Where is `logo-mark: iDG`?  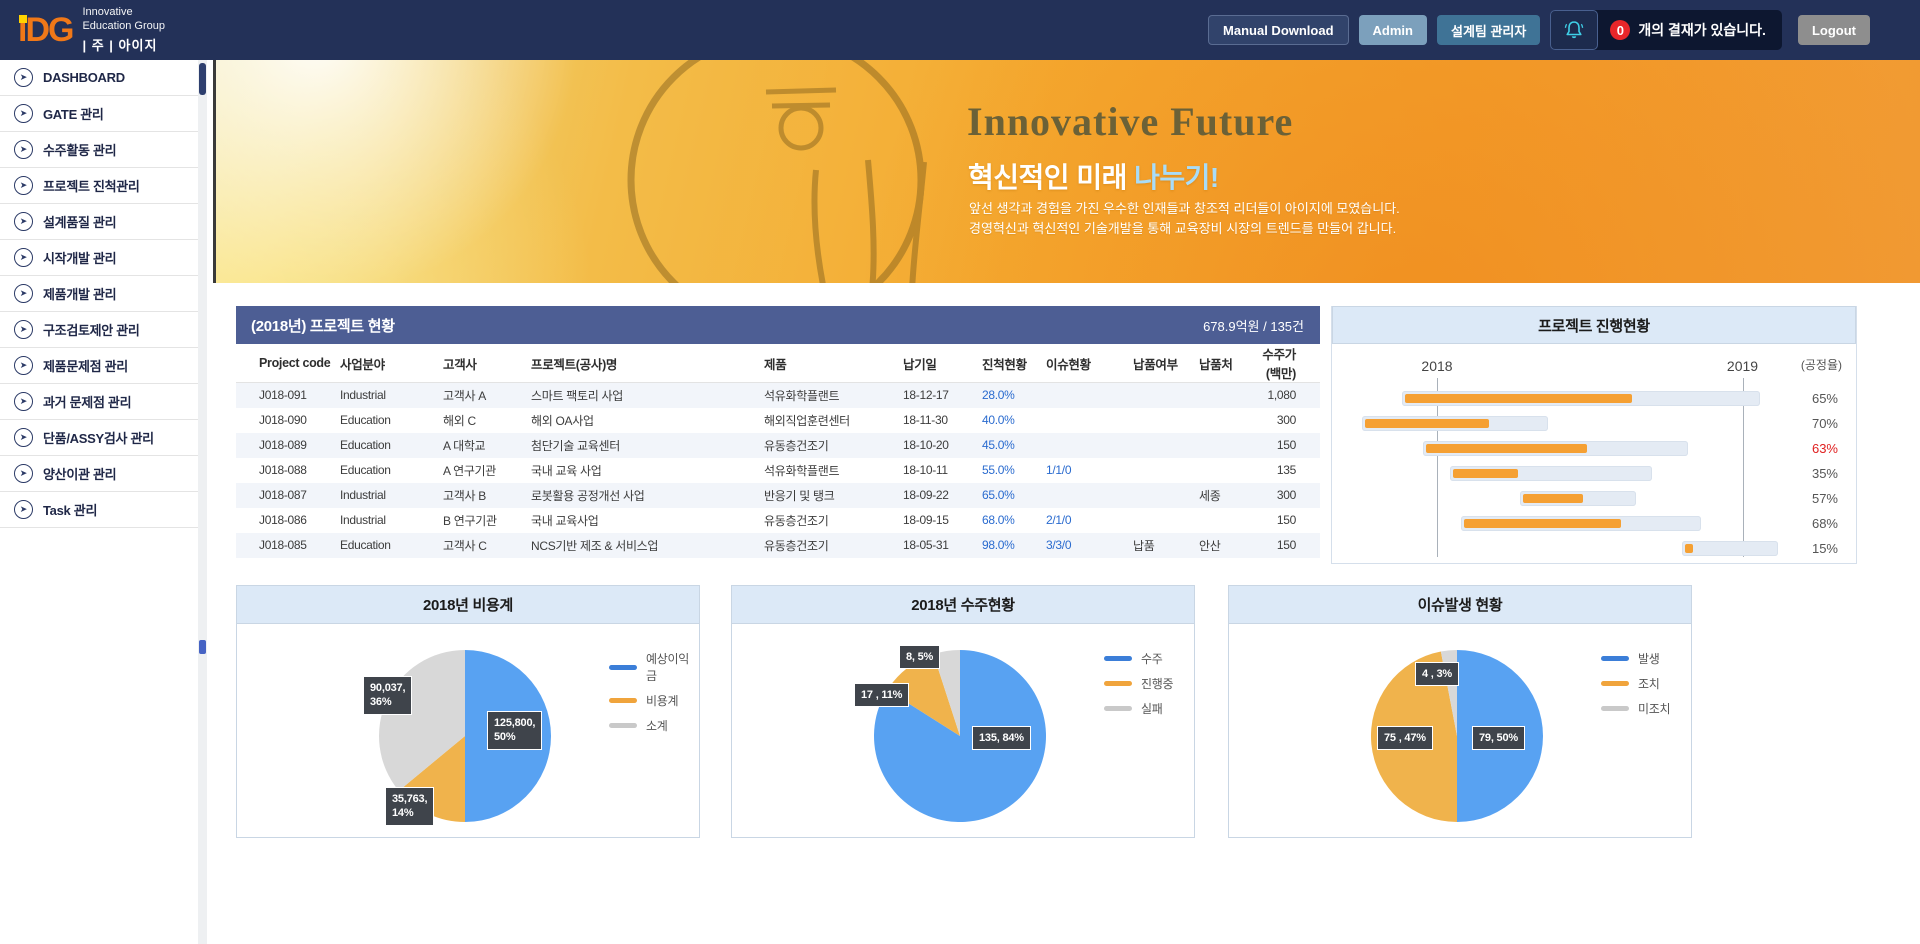
logo-mark: iDG is located at coordinates (46, 30).